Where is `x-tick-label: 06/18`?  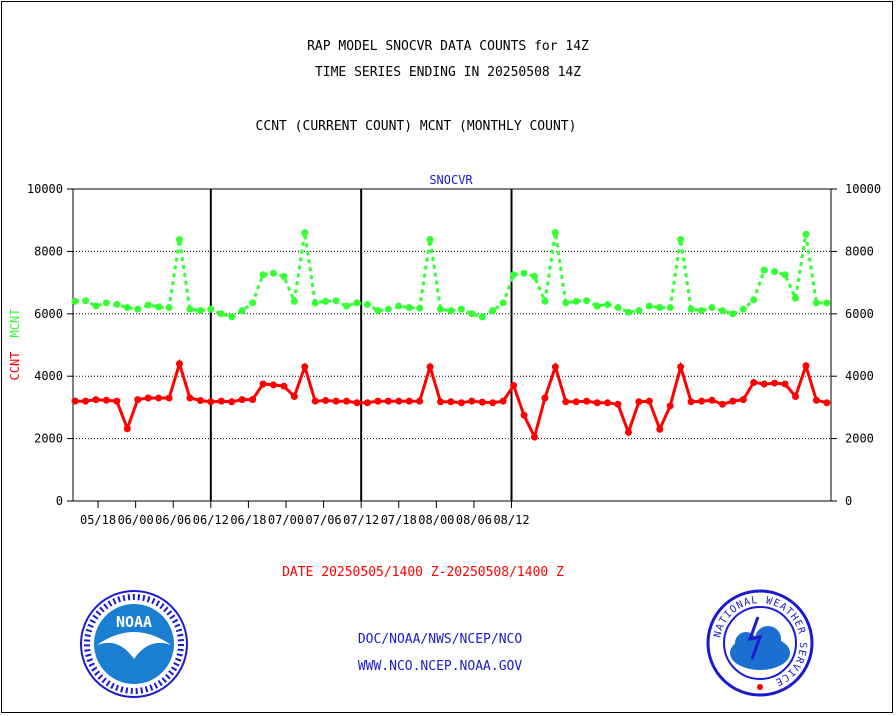 x-tick-label: 06/18 is located at coordinates (248, 520).